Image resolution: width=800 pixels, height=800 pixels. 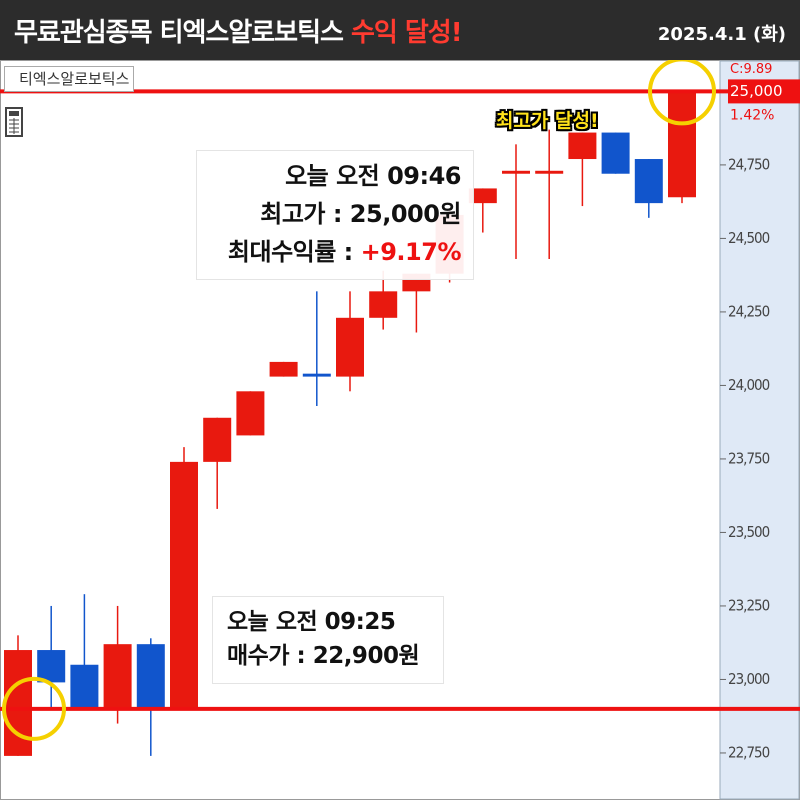 What do you see at coordinates (360, 214) in the screenshot?
I see `high-price: 최고가 : 25,000원` at bounding box center [360, 214].